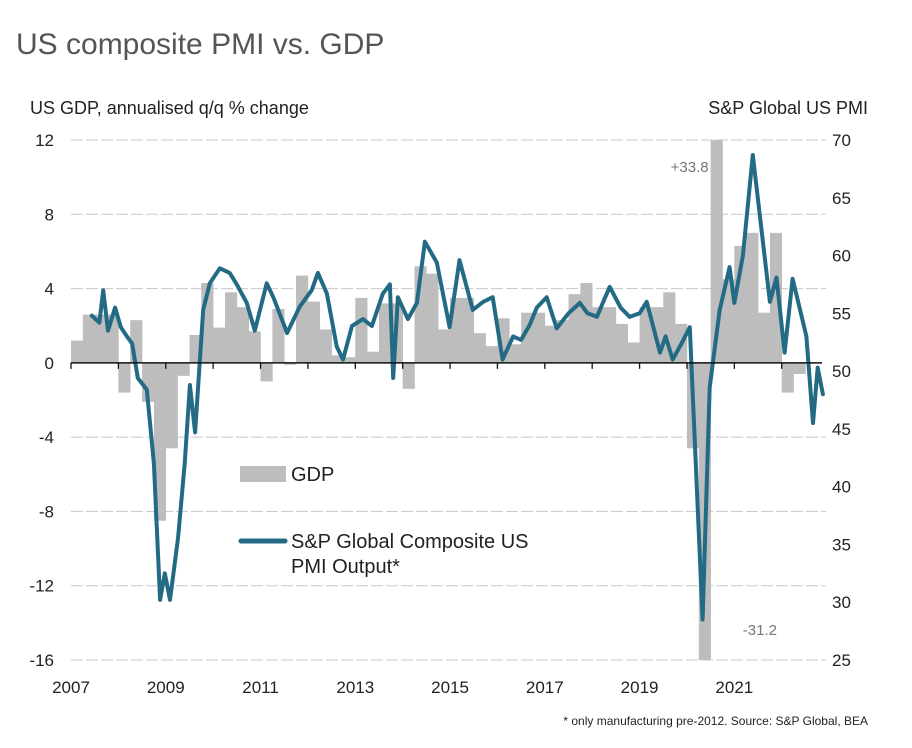 The height and width of the screenshot is (748, 912). I want to click on right-tick-label: 70, so click(841, 140).